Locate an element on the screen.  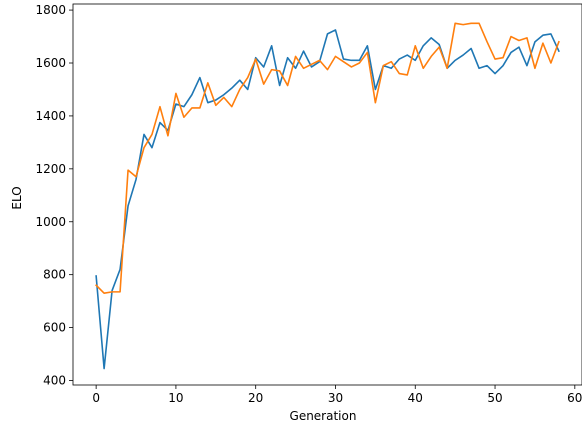
y-tick-label: 600 is located at coordinates (54, 328).